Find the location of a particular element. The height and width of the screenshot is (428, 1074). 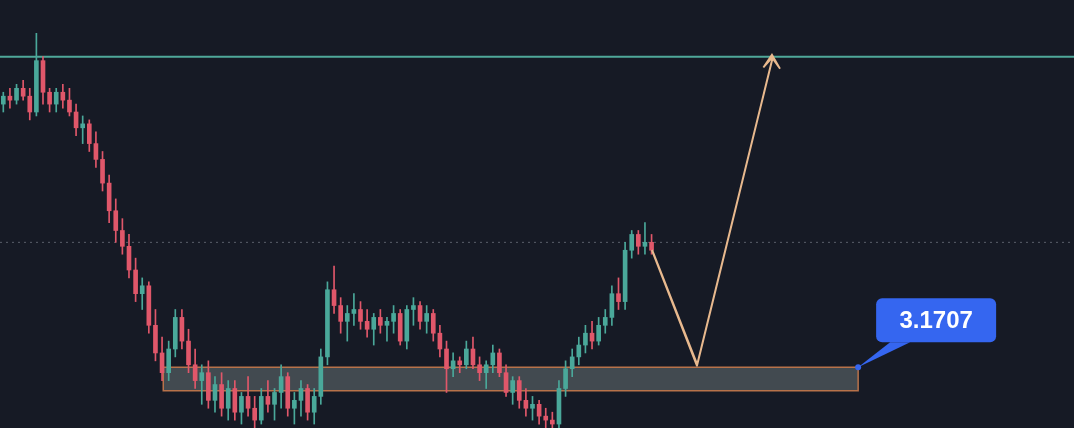

band-label: 3.1707 is located at coordinates (936, 319).